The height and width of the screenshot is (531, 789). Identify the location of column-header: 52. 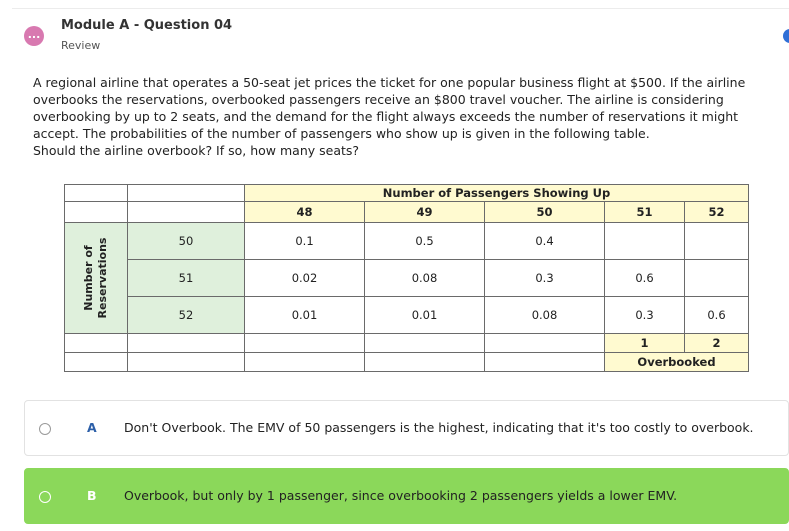
(716, 212).